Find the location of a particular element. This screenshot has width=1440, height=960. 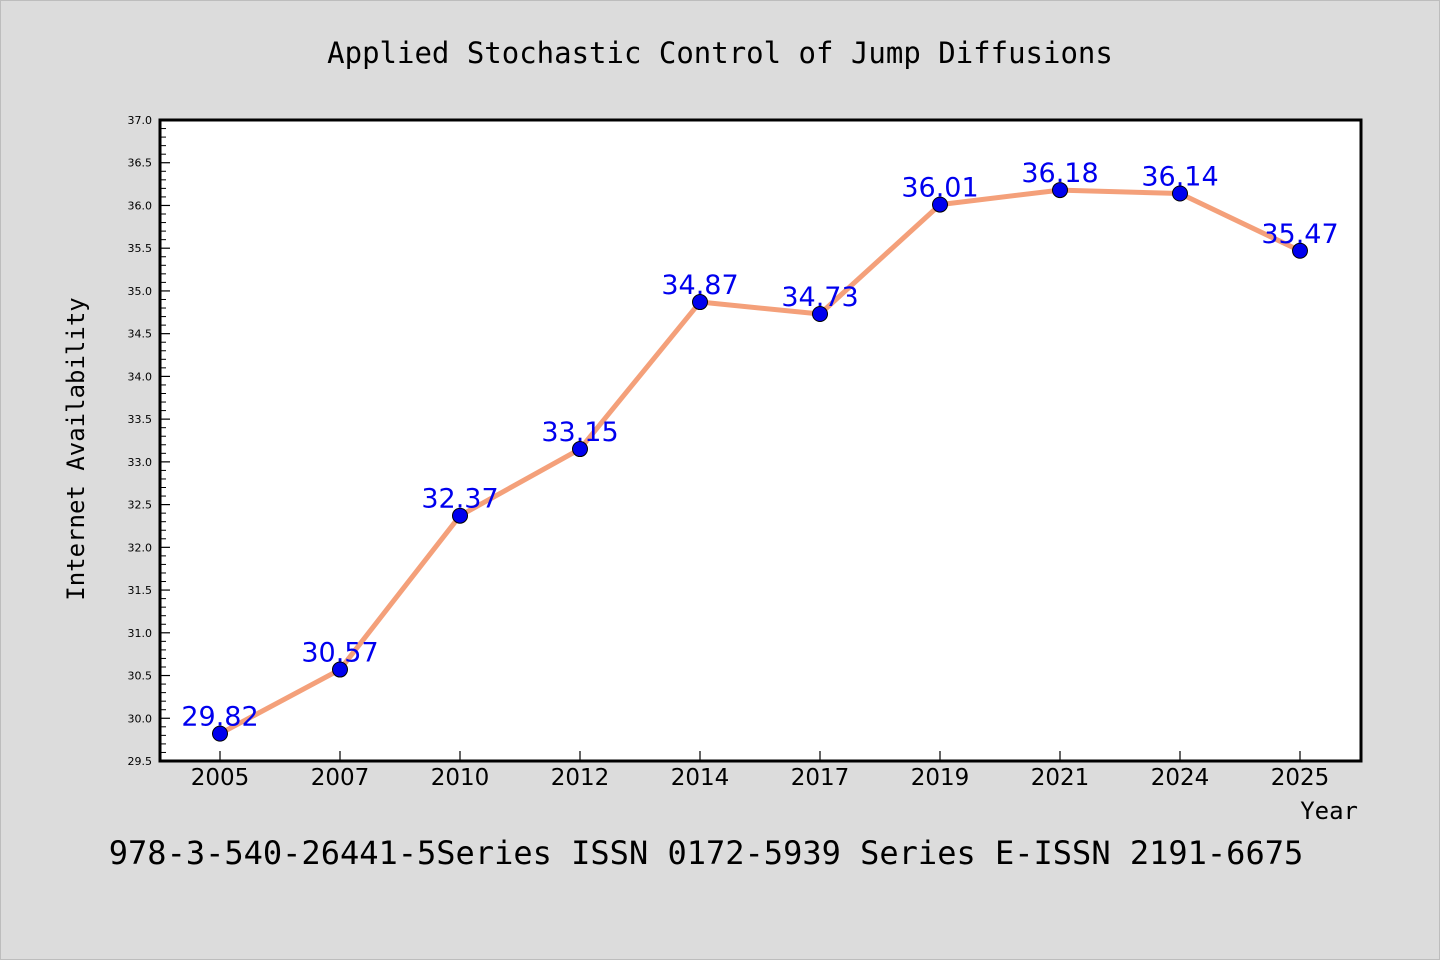

y-tick-label: 30.5 is located at coordinates (140, 676).